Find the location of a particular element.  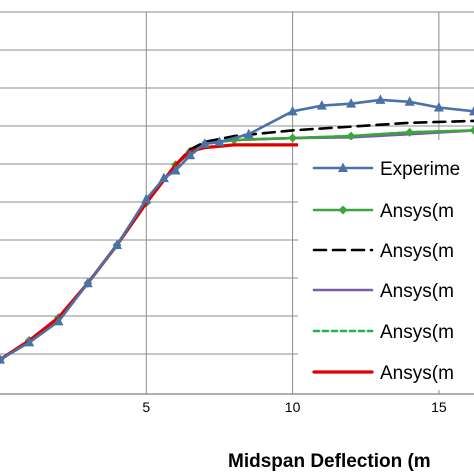

legend-entry-4: Ansys(m is located at coordinates (383, 291).